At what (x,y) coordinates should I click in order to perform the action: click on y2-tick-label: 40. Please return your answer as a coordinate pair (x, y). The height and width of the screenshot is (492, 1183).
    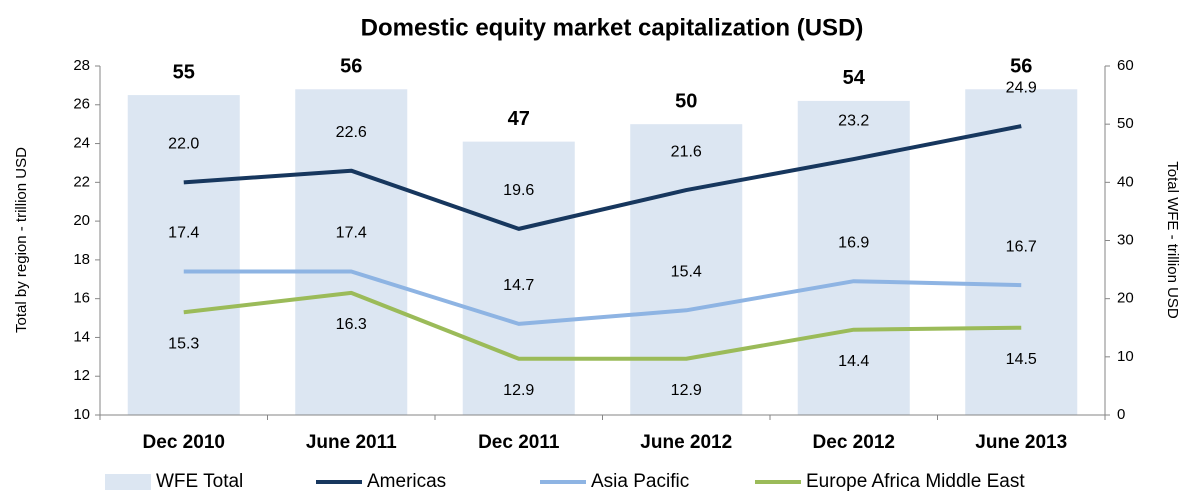
    Looking at the image, I should click on (1125, 181).